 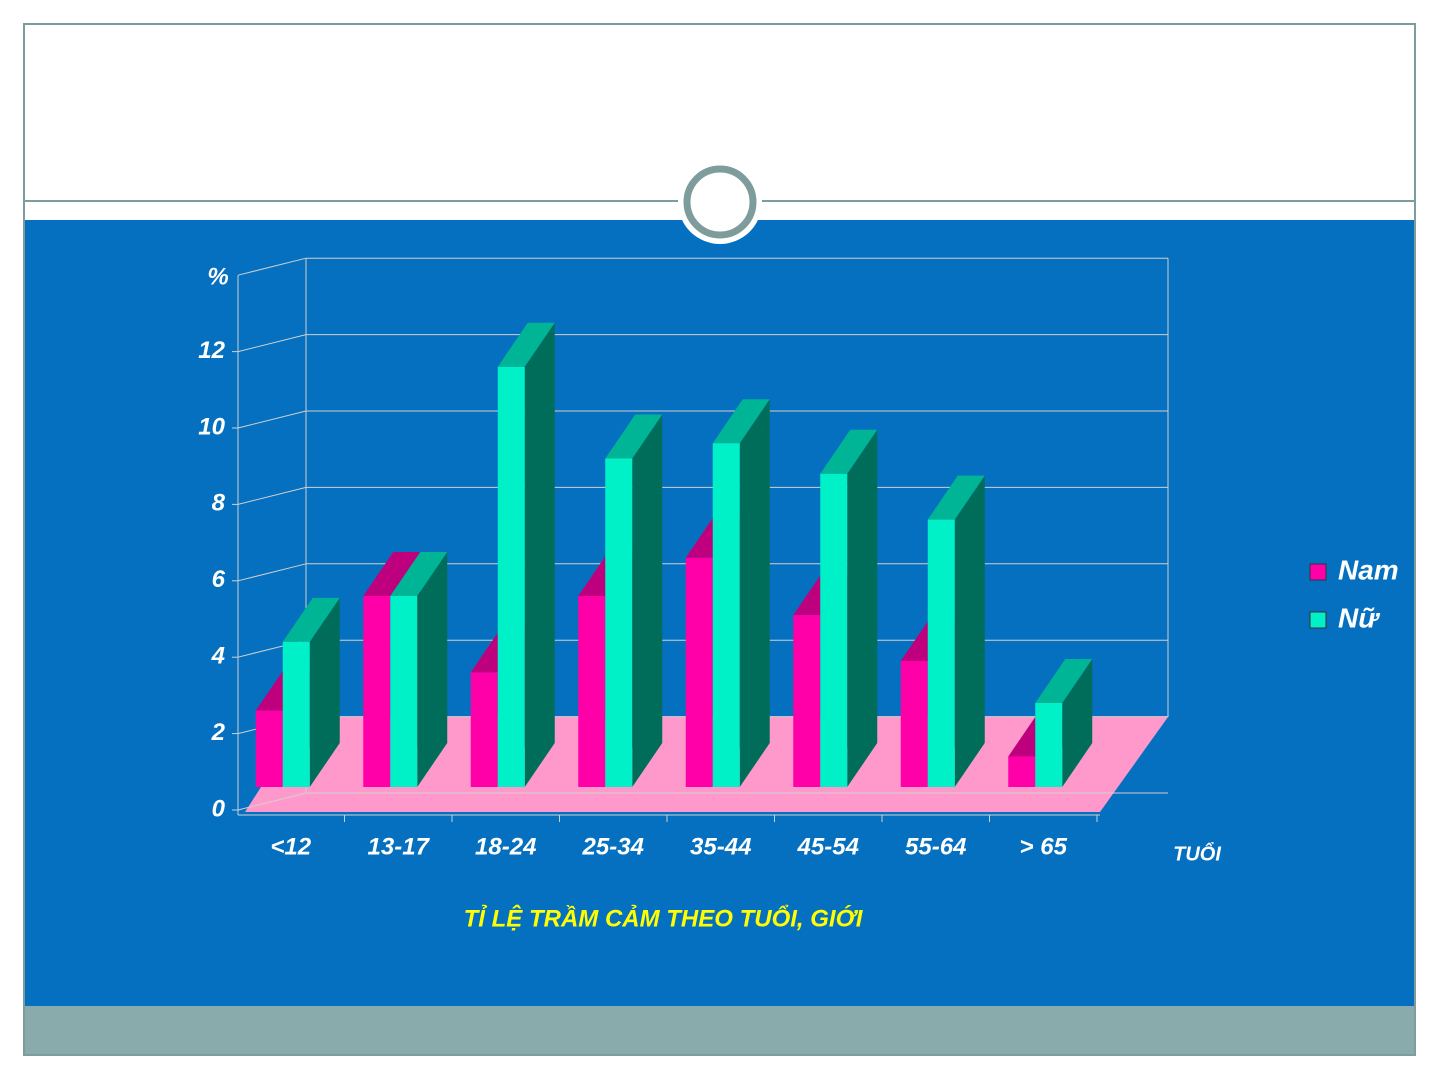 I want to click on y-tick-label: 4, so click(x=218, y=656).